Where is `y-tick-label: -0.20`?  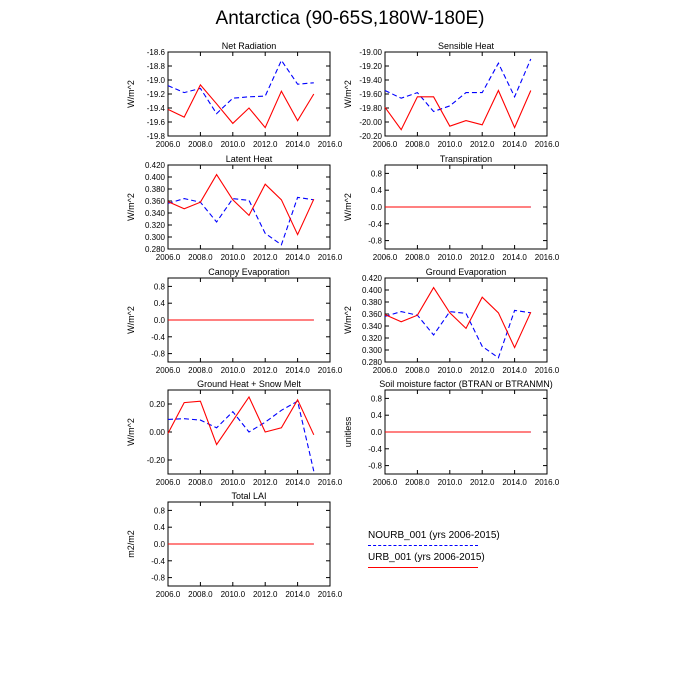 y-tick-label: -0.20 is located at coordinates (156, 460).